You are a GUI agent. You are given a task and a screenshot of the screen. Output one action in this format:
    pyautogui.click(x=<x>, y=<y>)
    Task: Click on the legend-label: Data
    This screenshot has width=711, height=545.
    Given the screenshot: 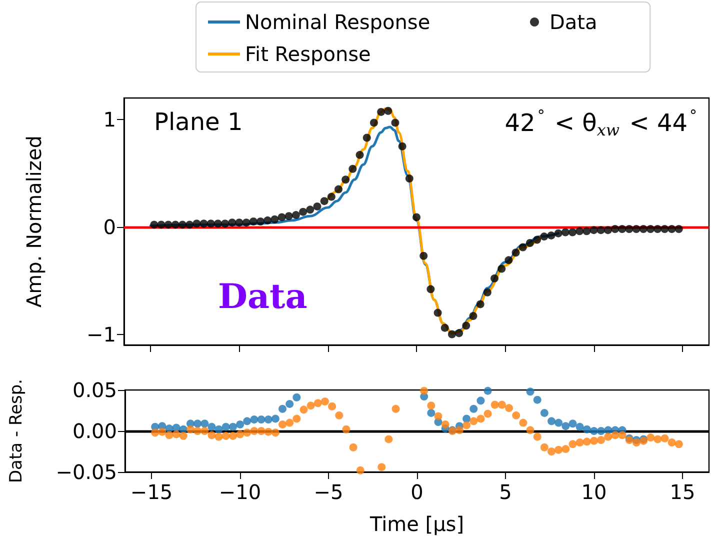 What is the action you would take?
    pyautogui.click(x=574, y=22)
    